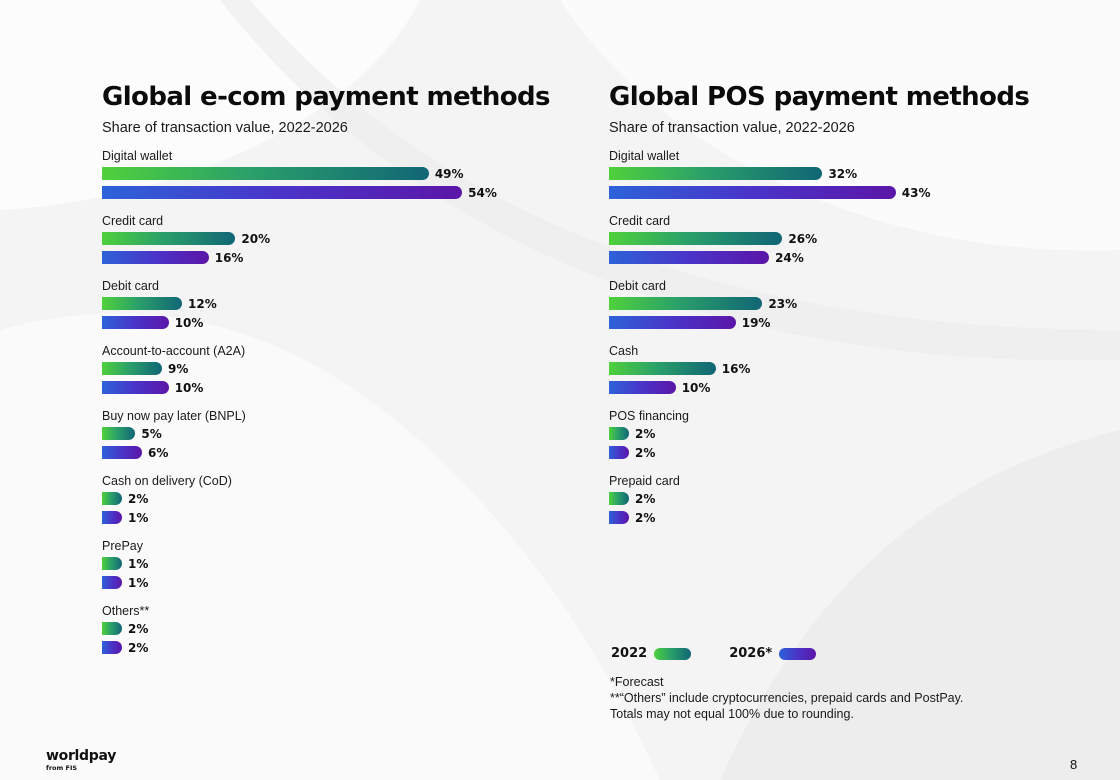 The height and width of the screenshot is (780, 1120). I want to click on category-group: Cash 16% 10%, so click(839, 376).